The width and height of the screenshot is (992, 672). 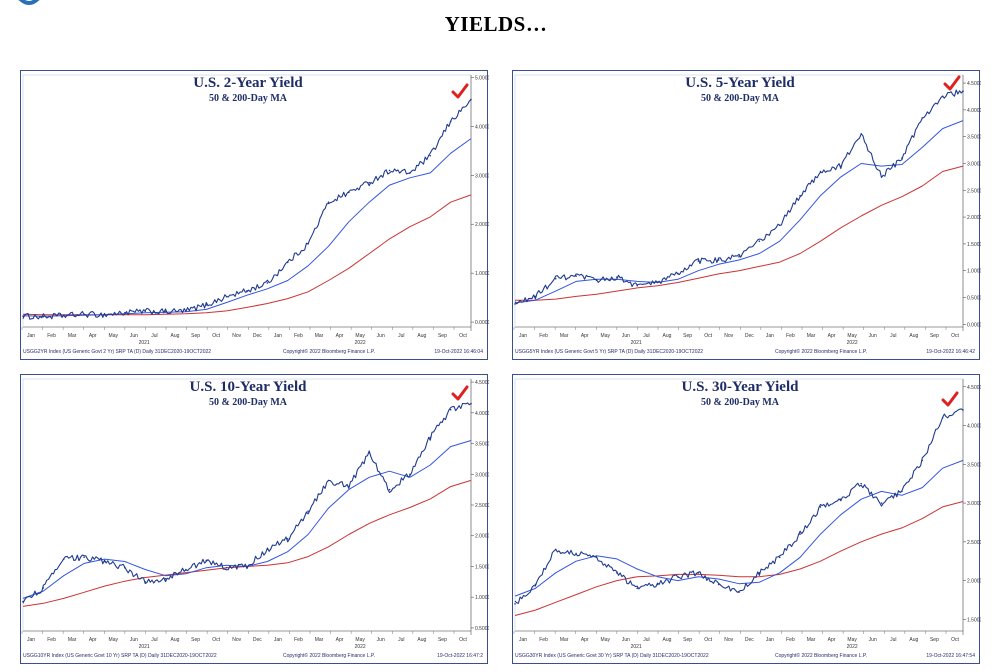 What do you see at coordinates (974, 427) in the screenshot?
I see `y-tick-label: 4.0000` at bounding box center [974, 427].